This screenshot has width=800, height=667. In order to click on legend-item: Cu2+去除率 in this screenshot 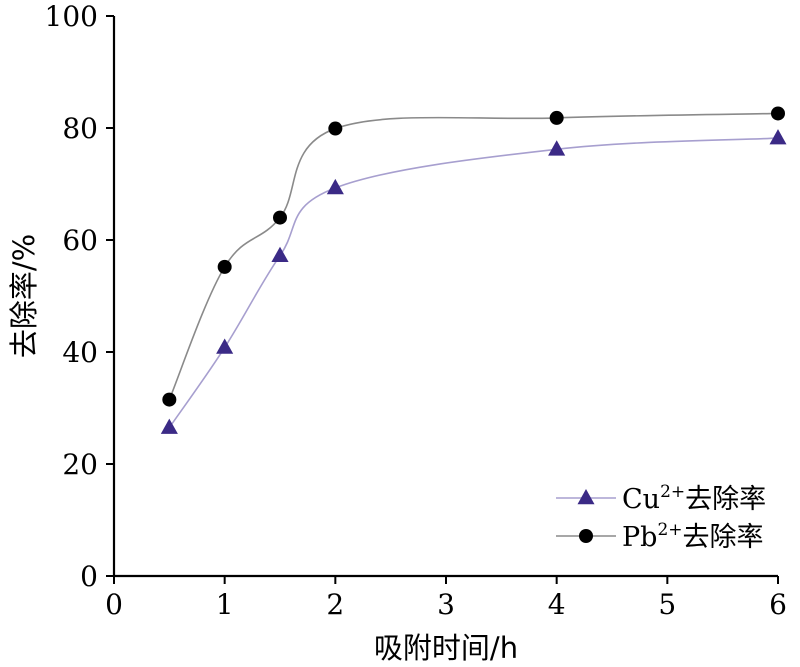, I will do `click(661, 498)`.